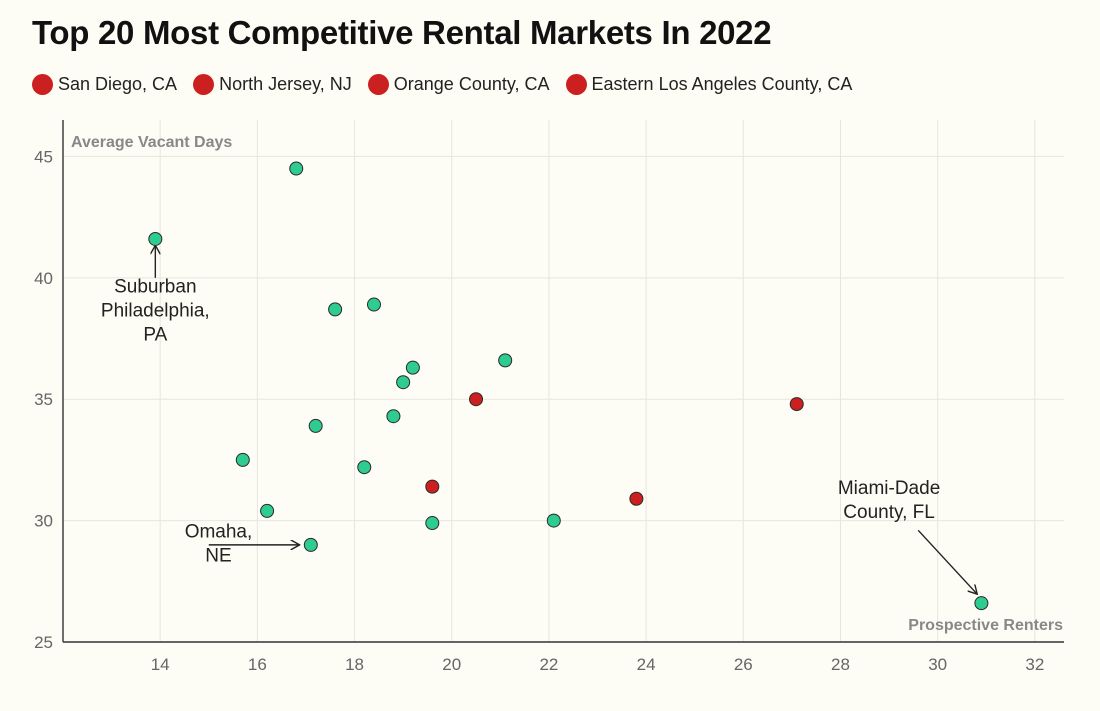 Image resolution: width=1100 pixels, height=711 pixels. Describe the element at coordinates (219, 544) in the screenshot. I see `annotation-label: Omaha, NE` at that location.